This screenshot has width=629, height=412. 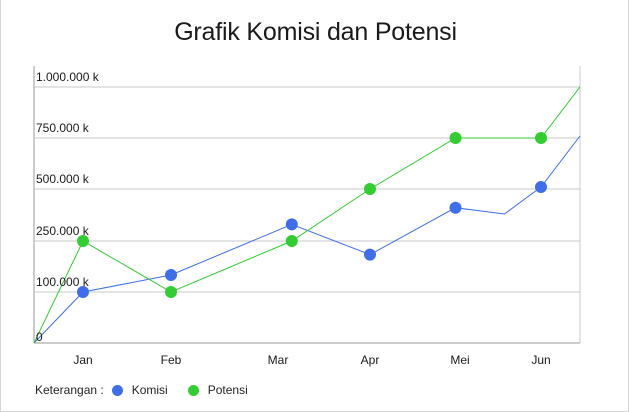 What do you see at coordinates (278, 360) in the screenshot?
I see `x-tick-label: Mar` at bounding box center [278, 360].